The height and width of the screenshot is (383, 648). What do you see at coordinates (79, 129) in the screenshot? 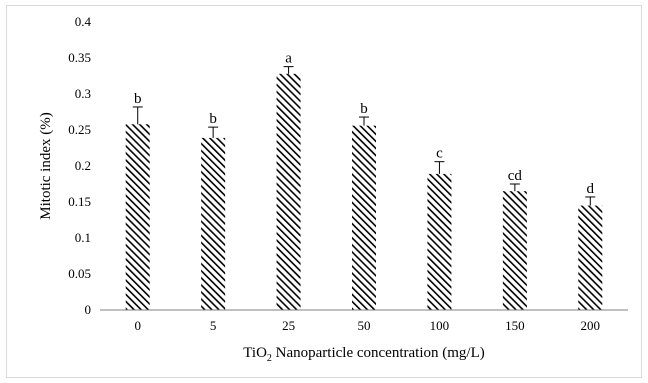
I see `y-tick-label: 0.25` at bounding box center [79, 129].